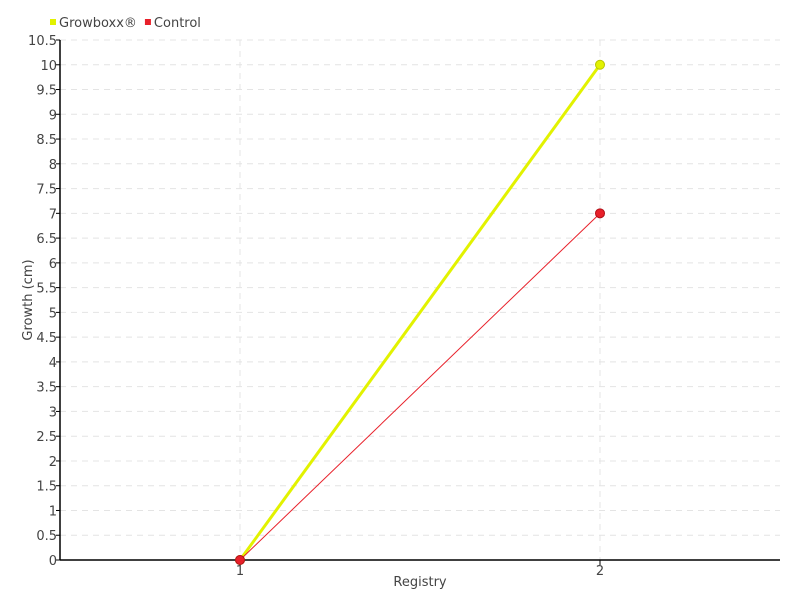 Image resolution: width=800 pixels, height=604 pixels. I want to click on y-tick-label: 10, so click(48, 66).